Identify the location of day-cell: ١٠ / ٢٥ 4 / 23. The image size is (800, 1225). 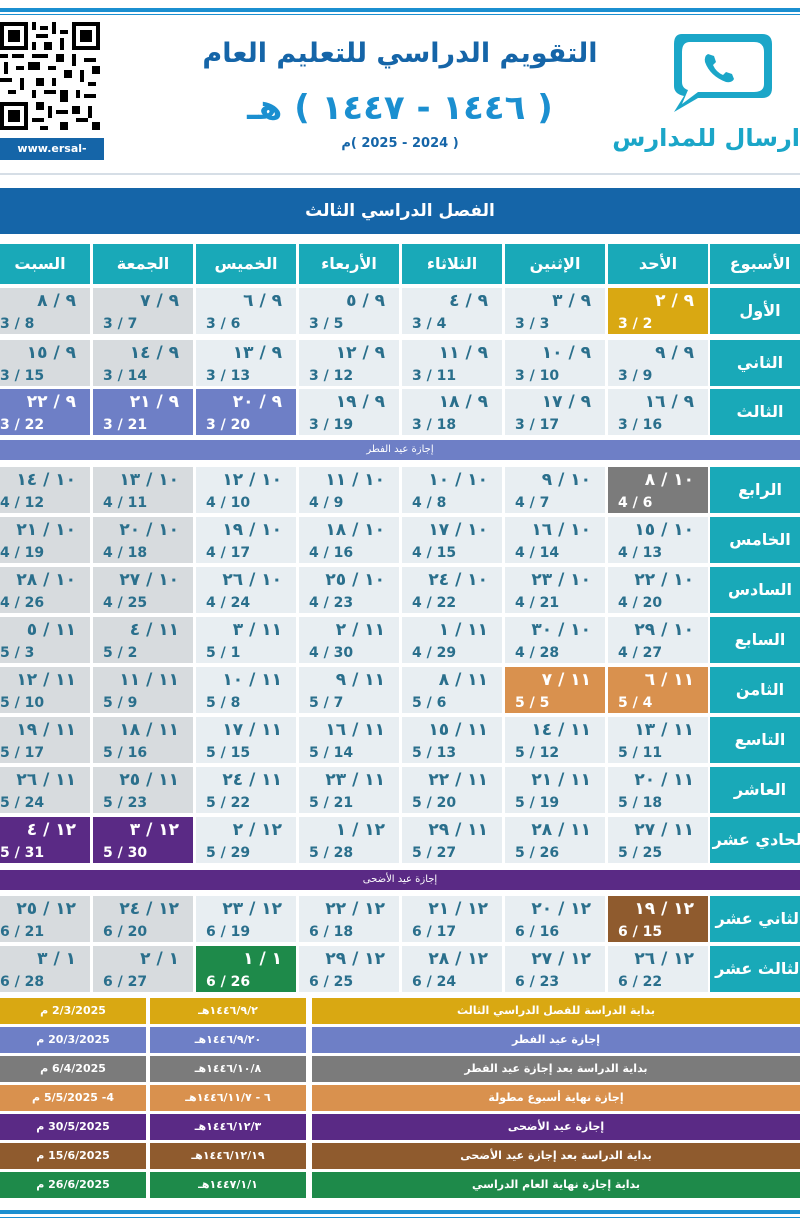
(349, 590).